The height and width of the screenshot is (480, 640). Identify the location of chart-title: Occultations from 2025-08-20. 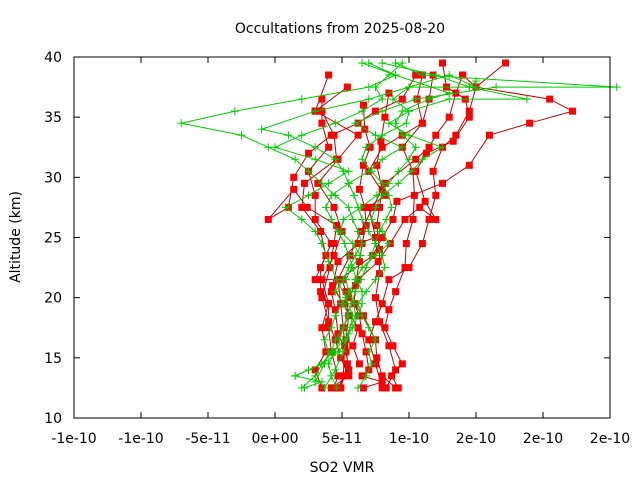
(340, 29).